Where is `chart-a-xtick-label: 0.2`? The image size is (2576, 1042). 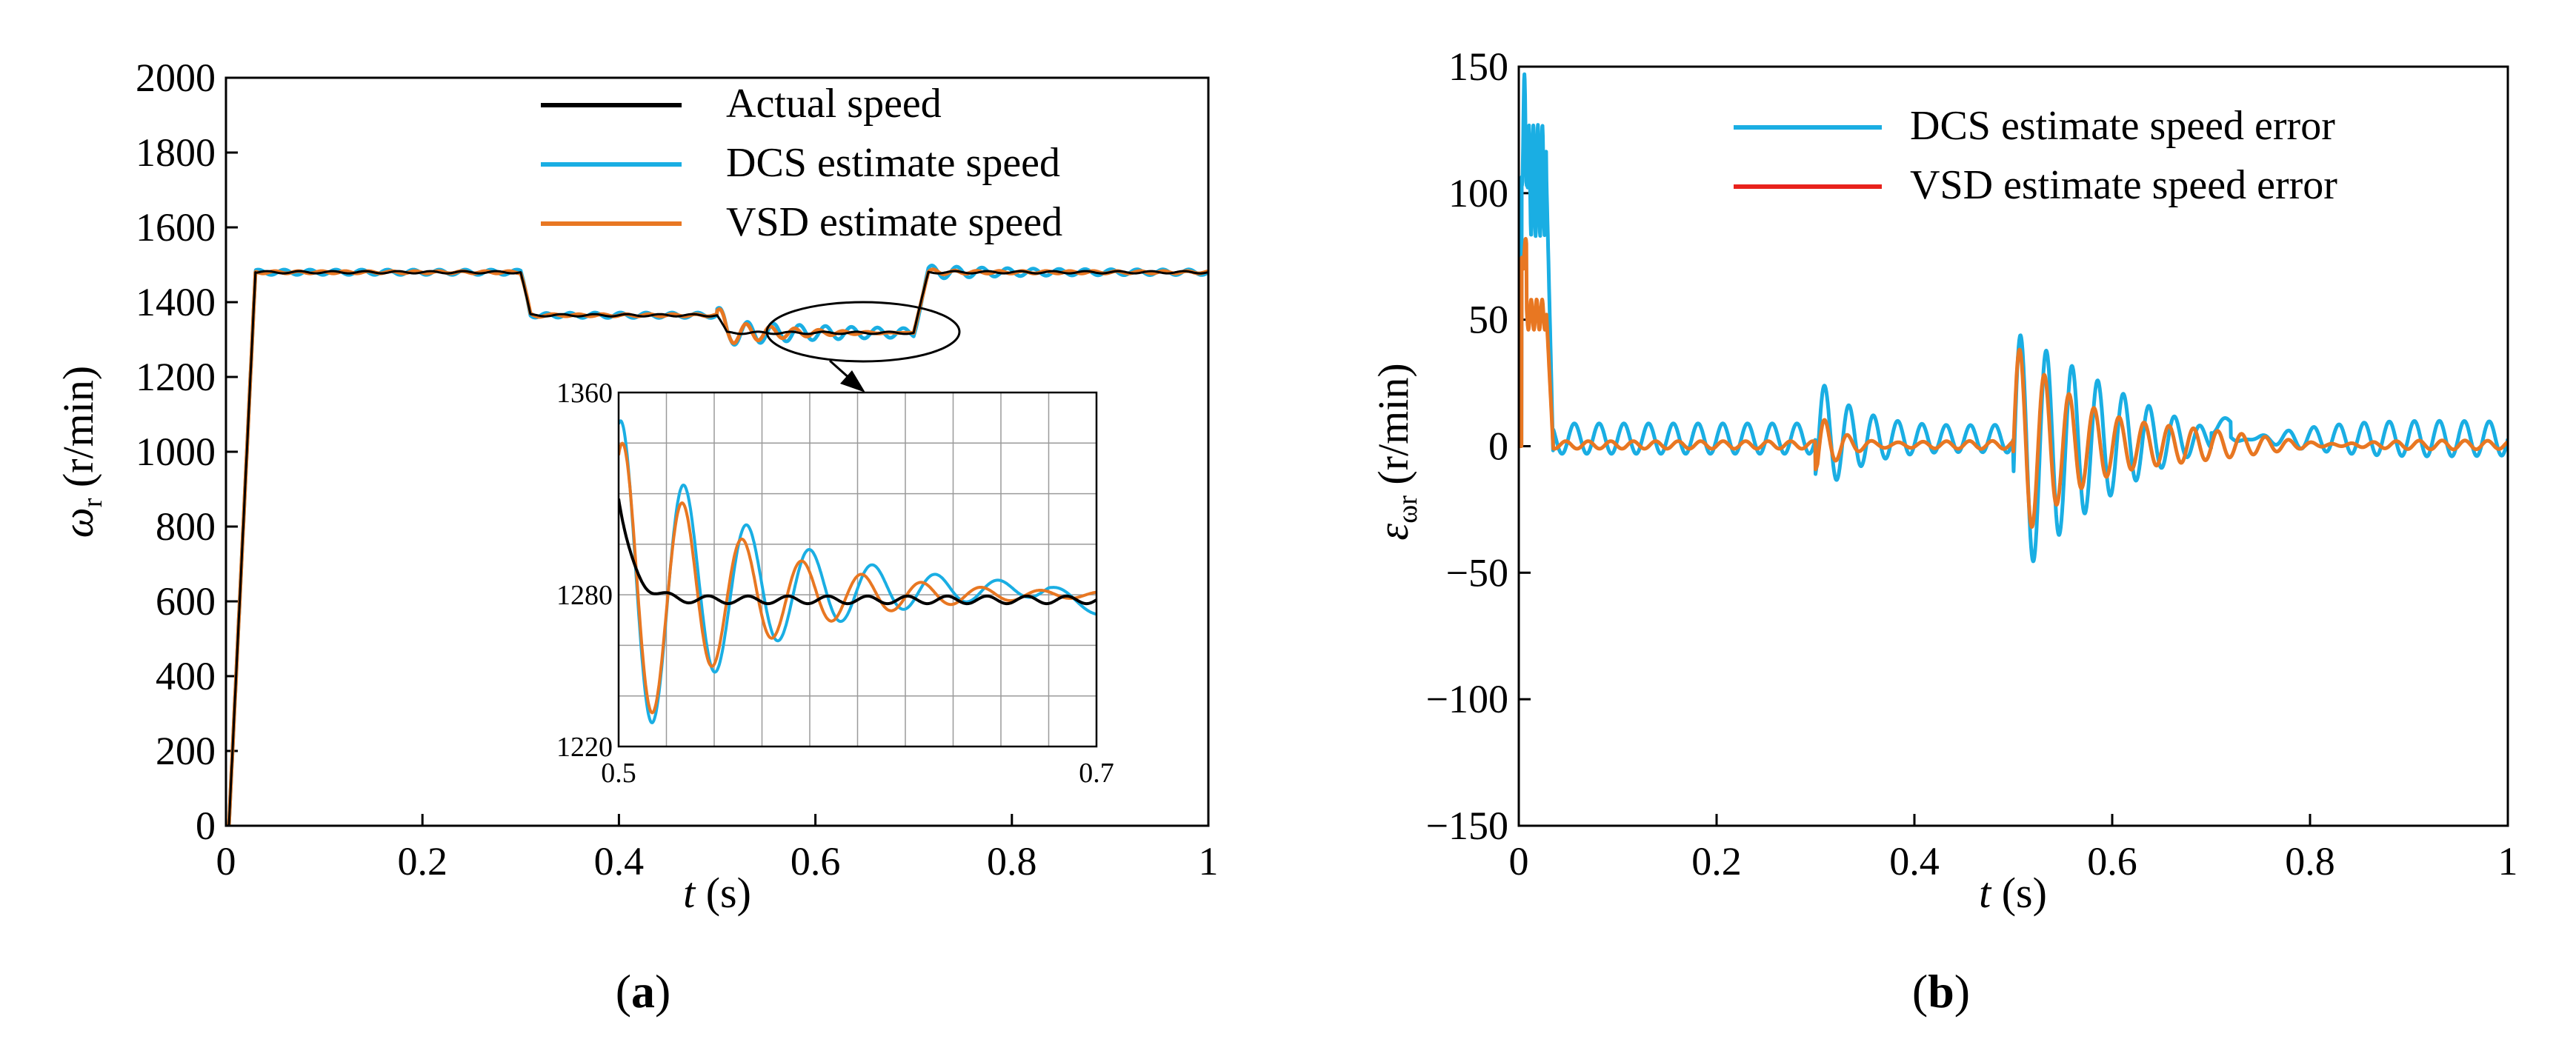
chart-a-xtick-label: 0.2 is located at coordinates (422, 861).